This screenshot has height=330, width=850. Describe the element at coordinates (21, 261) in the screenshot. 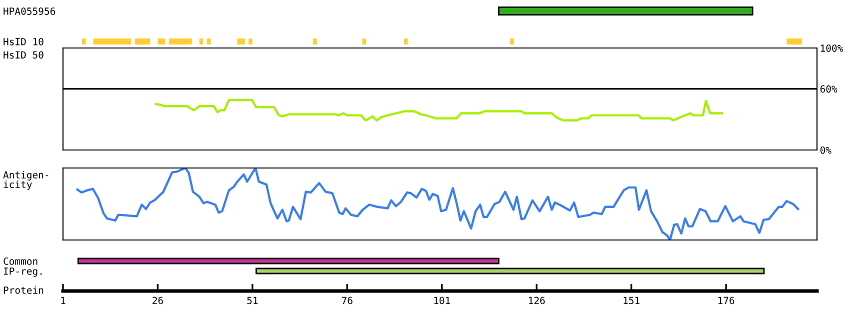

I see `y-tick-label: Common` at that location.